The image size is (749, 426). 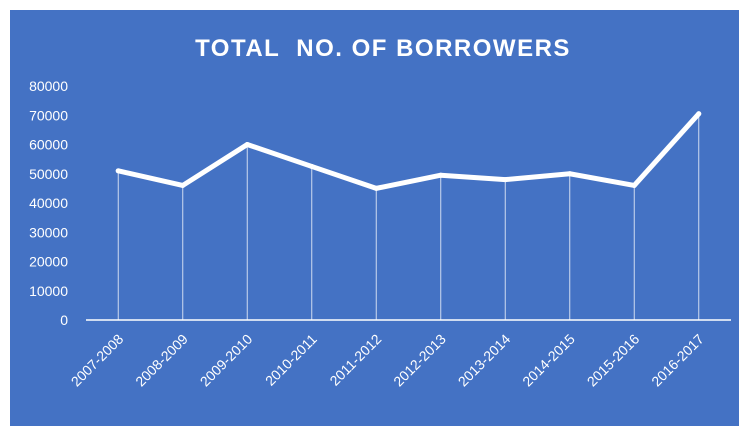 What do you see at coordinates (383, 48) in the screenshot?
I see `chart-title: TOTAL NO. OF BORROWERS` at bounding box center [383, 48].